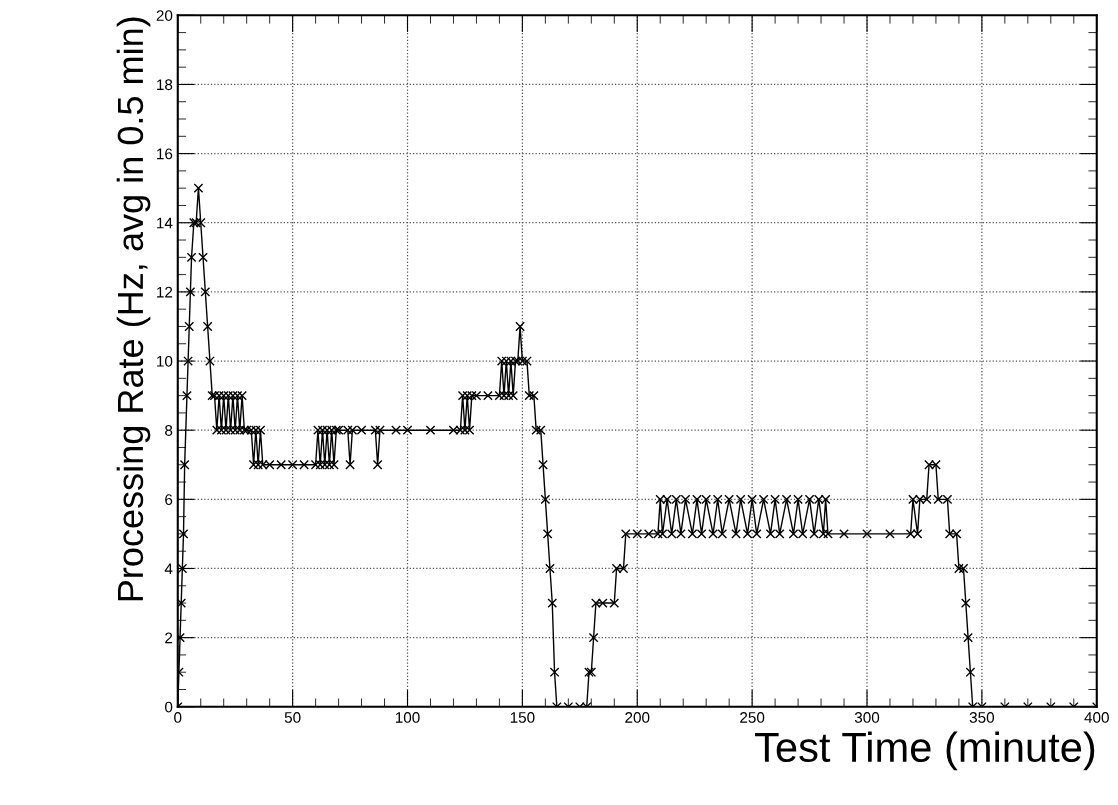  Describe the element at coordinates (169, 500) in the screenshot. I see `y-tick-label: 6` at that location.